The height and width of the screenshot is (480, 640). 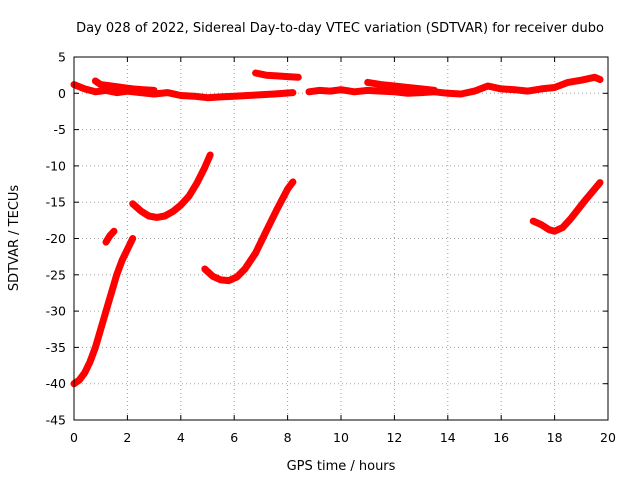 What do you see at coordinates (127, 437) in the screenshot?
I see `x-tick-label: 2` at bounding box center [127, 437].